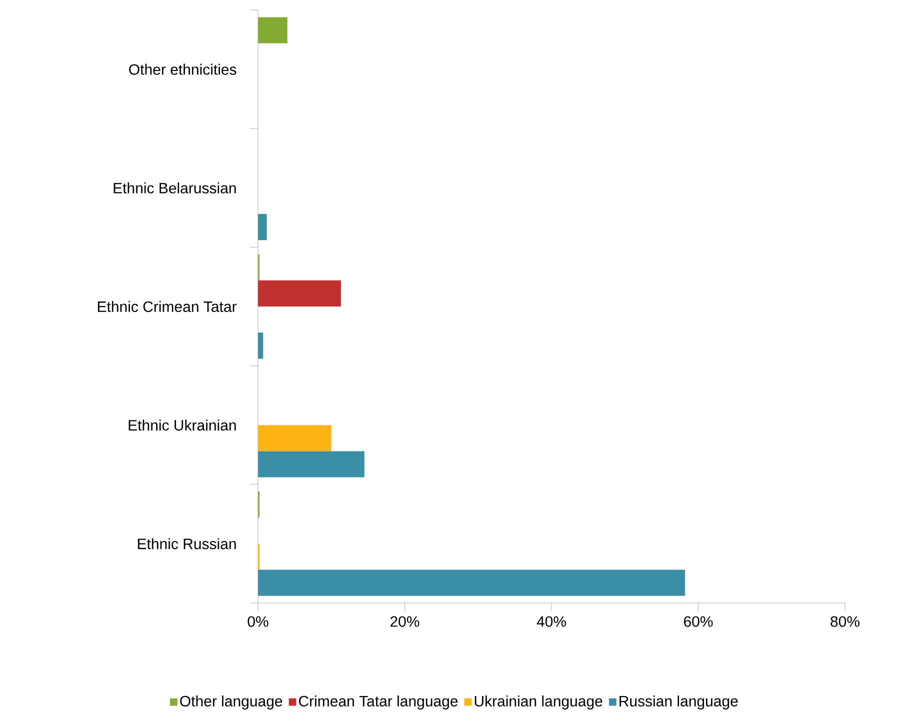 Image resolution: width=901 pixels, height=718 pixels. I want to click on x-tick-label: 40%, so click(551, 621).